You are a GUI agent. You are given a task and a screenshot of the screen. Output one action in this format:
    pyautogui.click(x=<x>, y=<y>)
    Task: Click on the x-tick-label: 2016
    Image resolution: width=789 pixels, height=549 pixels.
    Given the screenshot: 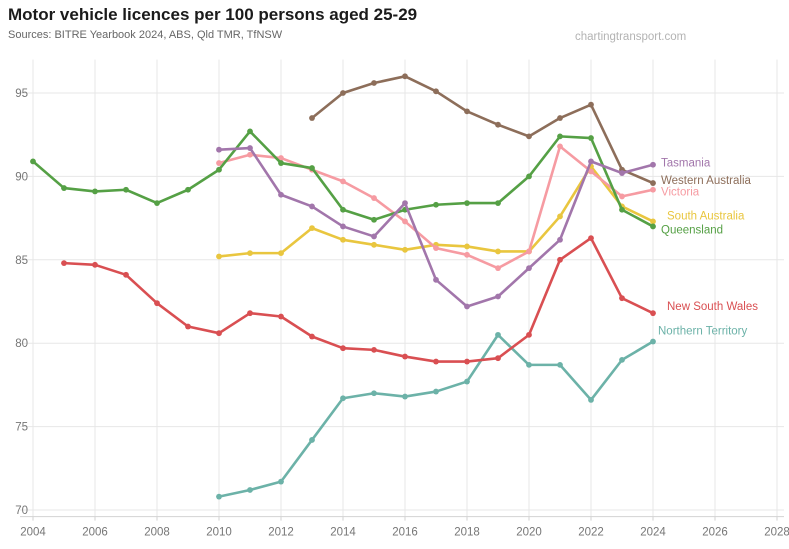 What is the action you would take?
    pyautogui.click(x=405, y=533)
    